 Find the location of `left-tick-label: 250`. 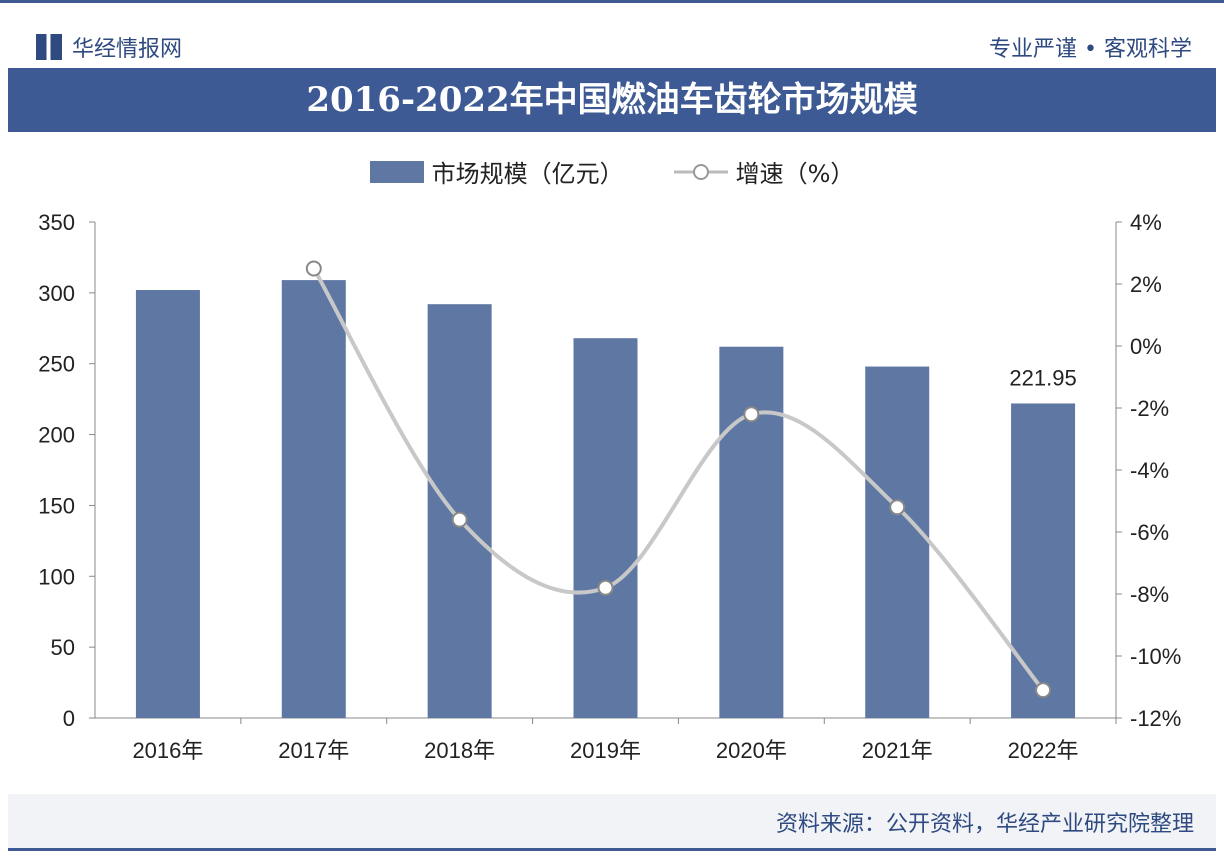

left-tick-label: 250 is located at coordinates (56, 364).